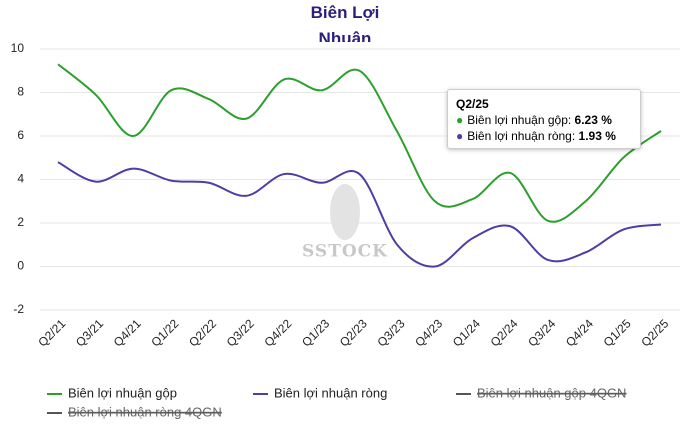 Image resolution: width=690 pixels, height=443 pixels. Describe the element at coordinates (551, 392) in the screenshot. I see `legend-label: Biên lợi nhuận gộp 4QGN` at that location.